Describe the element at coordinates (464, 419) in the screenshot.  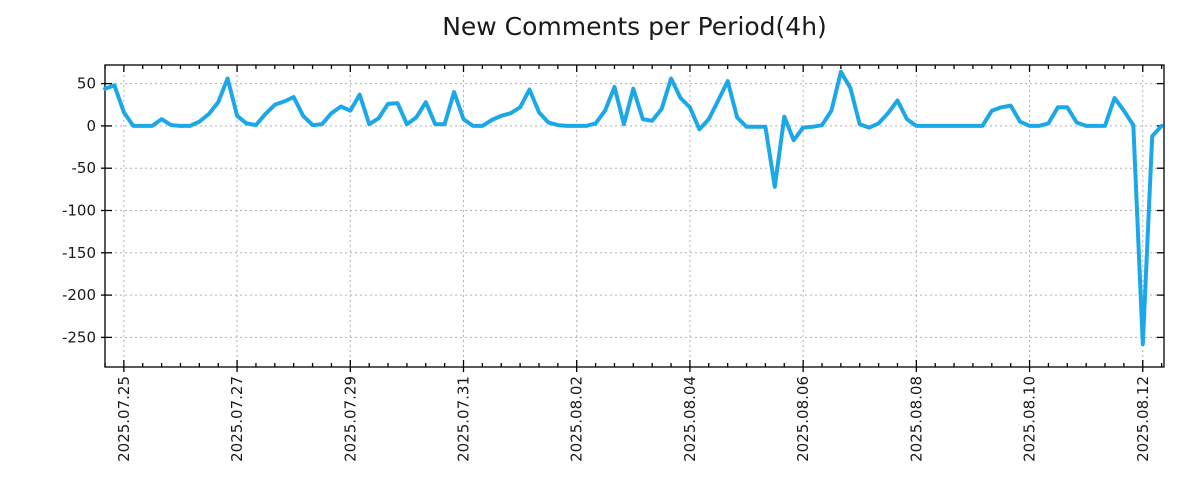
I see `x-tick-label: 2025.07.31` at that location.